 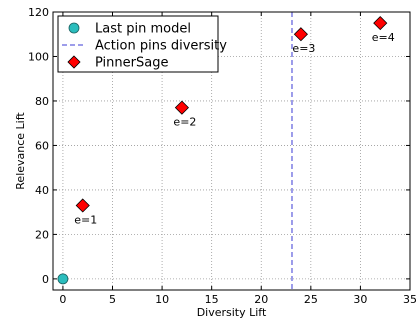 What do you see at coordinates (42, 145) in the screenshot?
I see `y-tick-label: 60` at bounding box center [42, 145].